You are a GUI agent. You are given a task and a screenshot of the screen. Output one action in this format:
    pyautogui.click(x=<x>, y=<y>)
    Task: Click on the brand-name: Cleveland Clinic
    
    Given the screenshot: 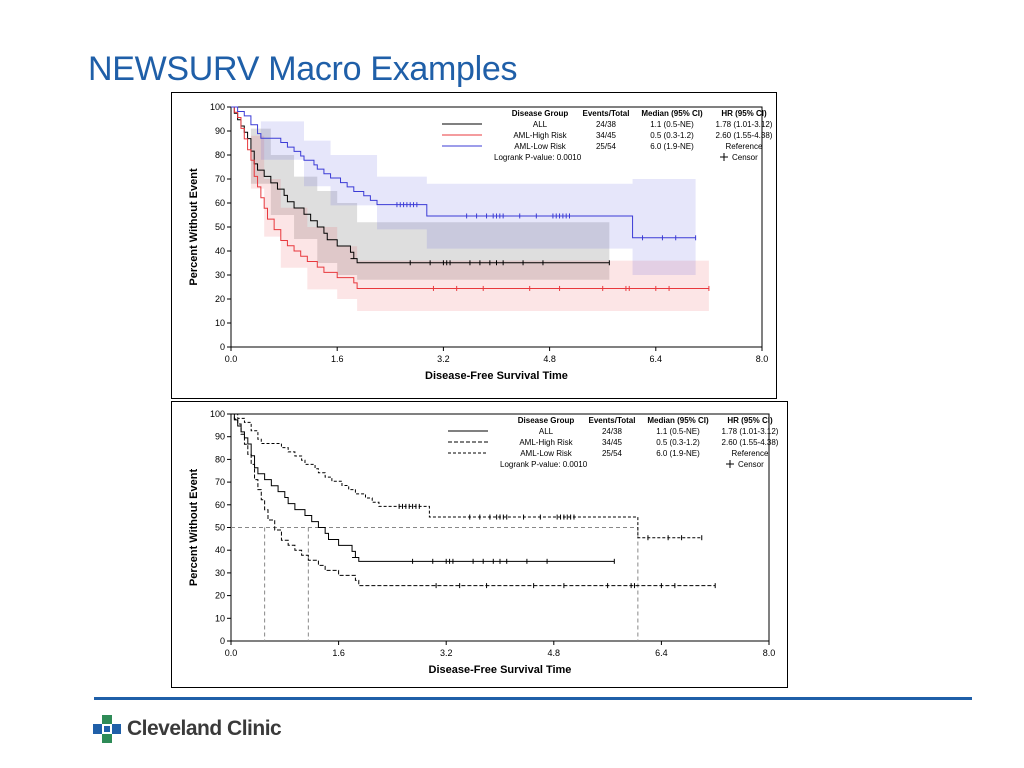 What is the action you would take?
    pyautogui.click(x=204, y=728)
    